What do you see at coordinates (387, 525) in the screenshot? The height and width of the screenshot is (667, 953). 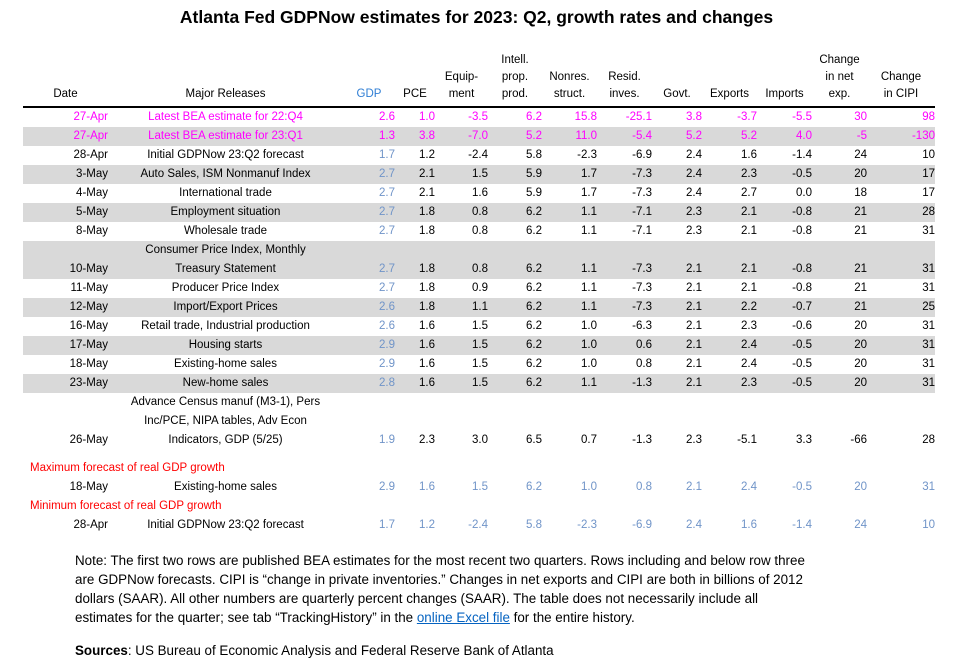 I see `value-cell-gdp: 1.7` at bounding box center [387, 525].